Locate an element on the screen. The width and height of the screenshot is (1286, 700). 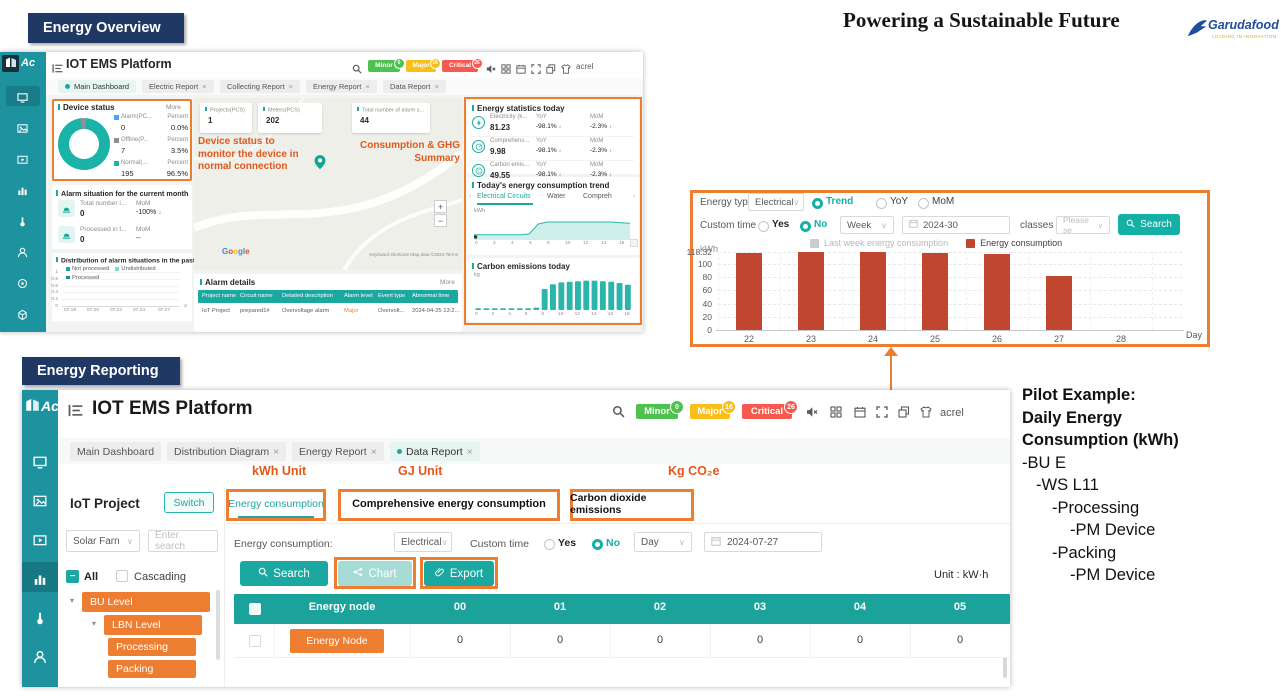
custom-time-yes-radio is located at coordinates (763, 226).